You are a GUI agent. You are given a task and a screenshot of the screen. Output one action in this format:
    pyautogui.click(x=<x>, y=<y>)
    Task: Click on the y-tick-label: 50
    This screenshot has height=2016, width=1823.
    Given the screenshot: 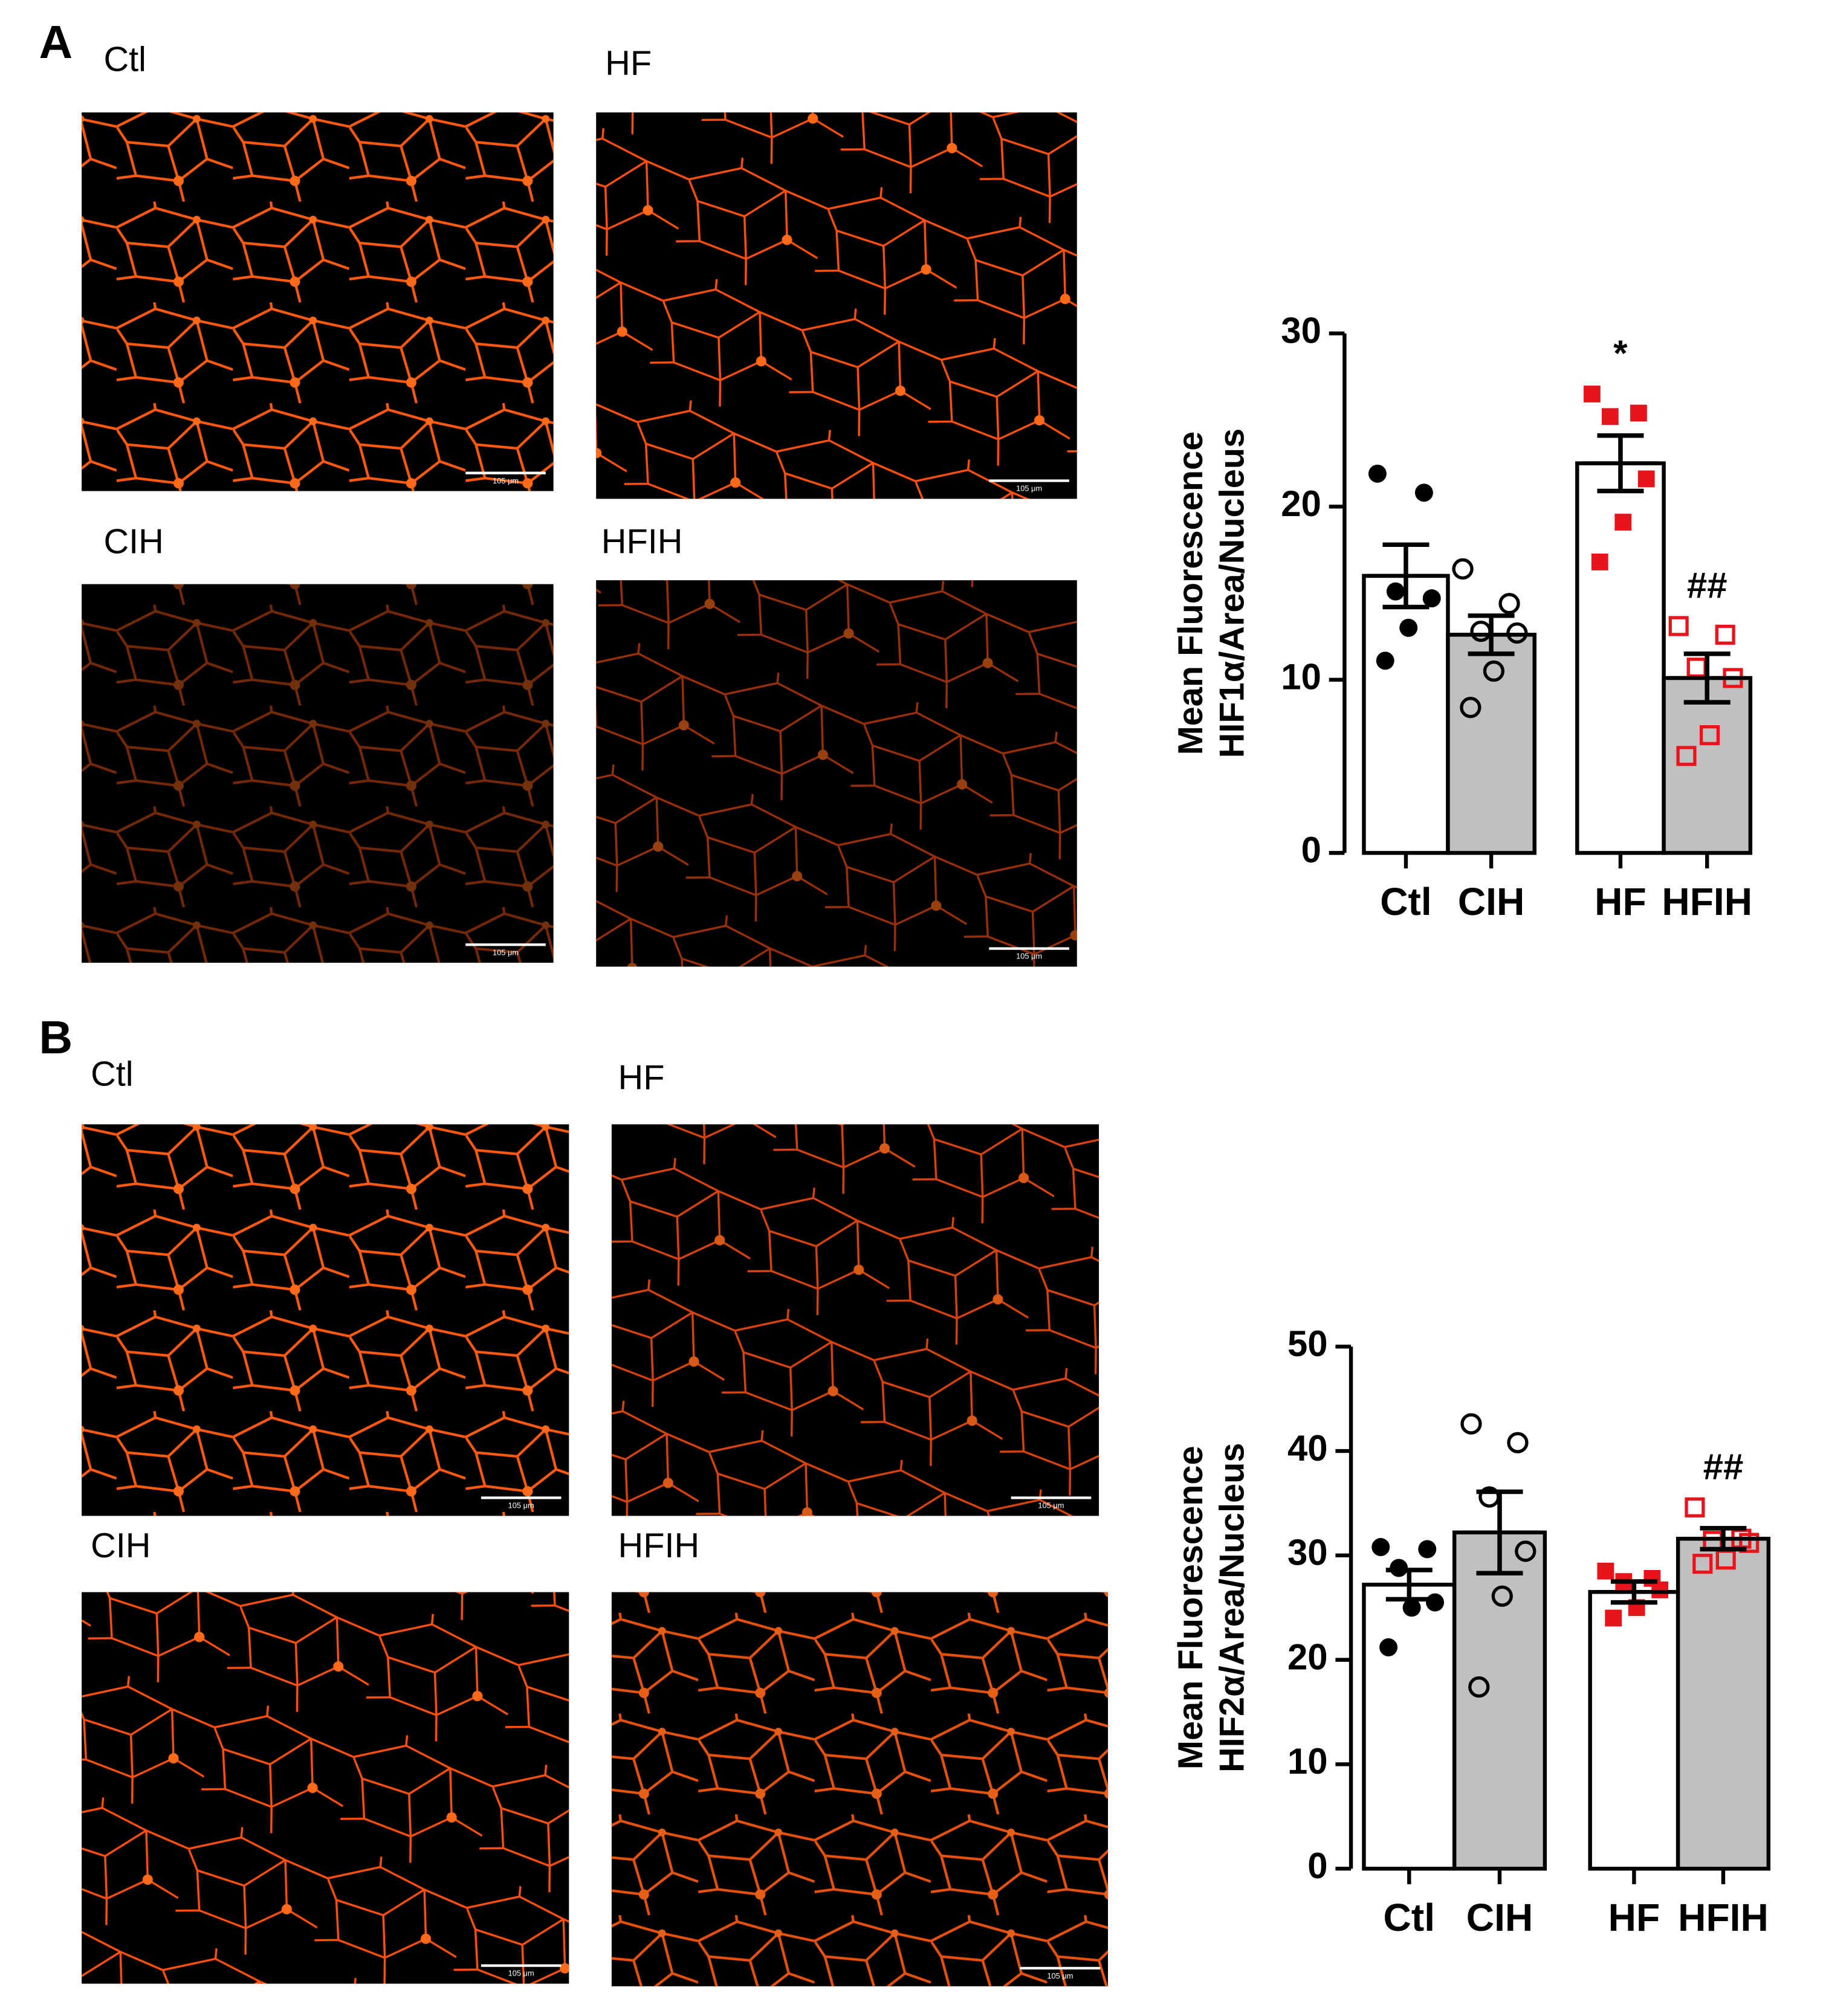 What is the action you would take?
    pyautogui.click(x=1307, y=1343)
    